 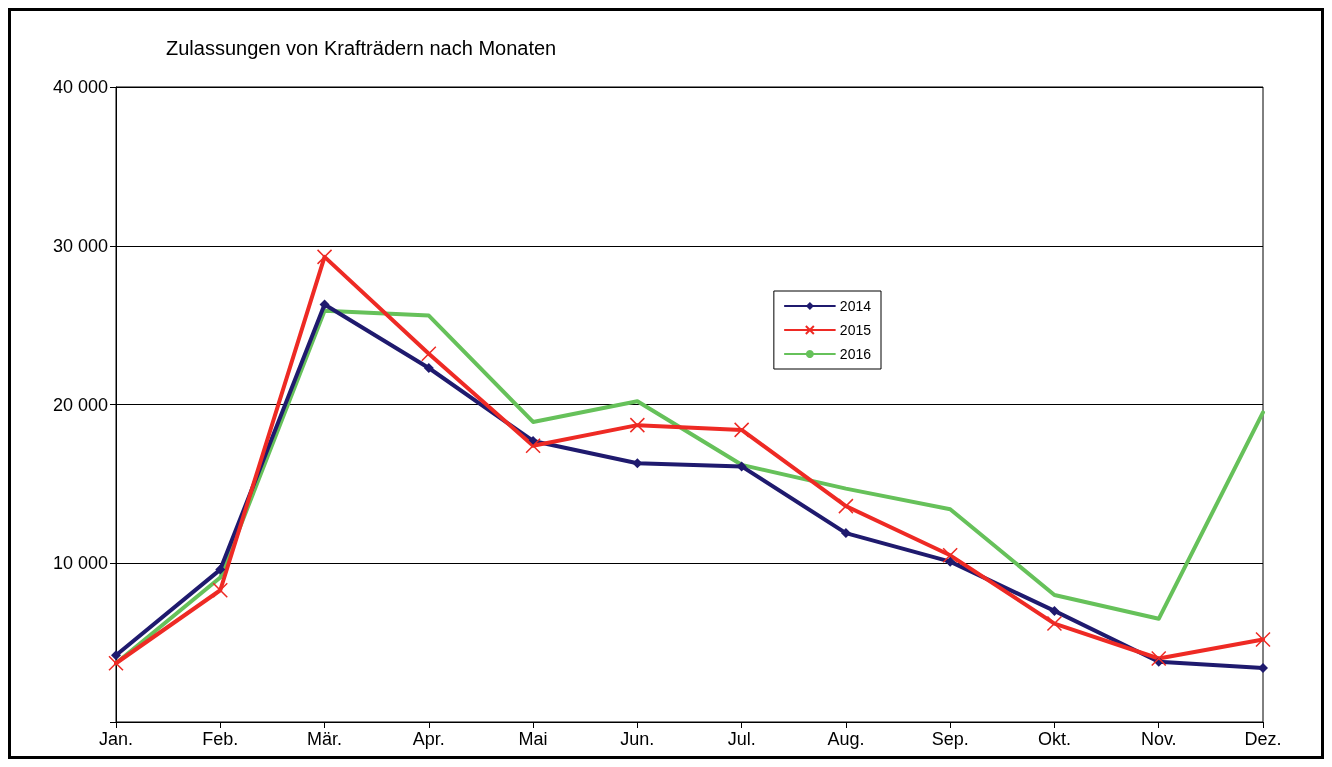 I want to click on x-tick-label: Mär., so click(x=325, y=739).